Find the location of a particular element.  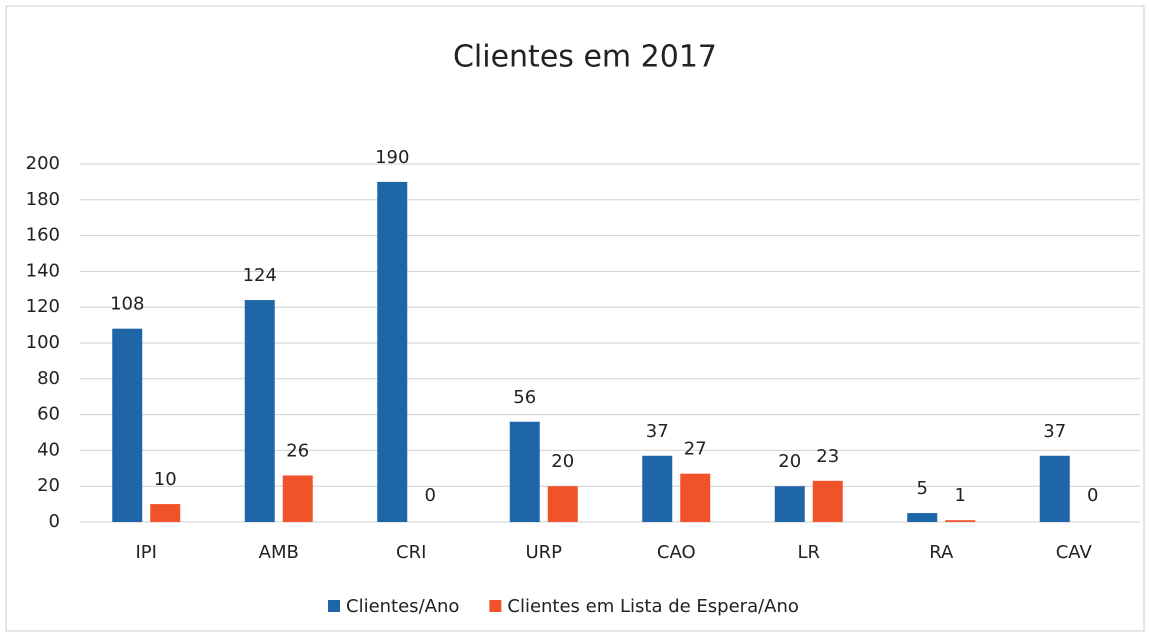

y-tick-label: 180 is located at coordinates (43, 199).